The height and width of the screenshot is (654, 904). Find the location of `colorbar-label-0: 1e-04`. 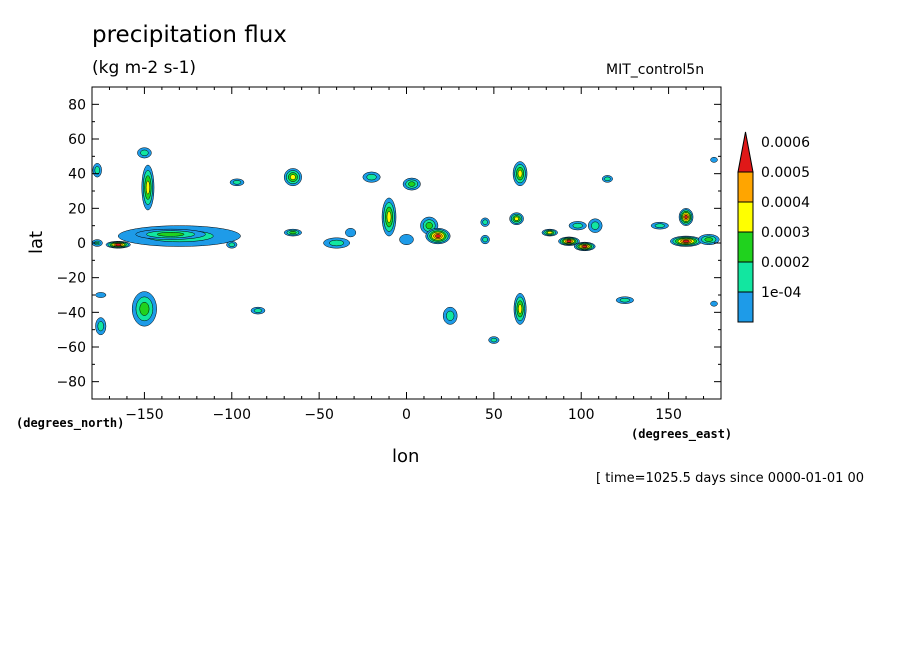

colorbar-label-0: 1e-04 is located at coordinates (781, 293).